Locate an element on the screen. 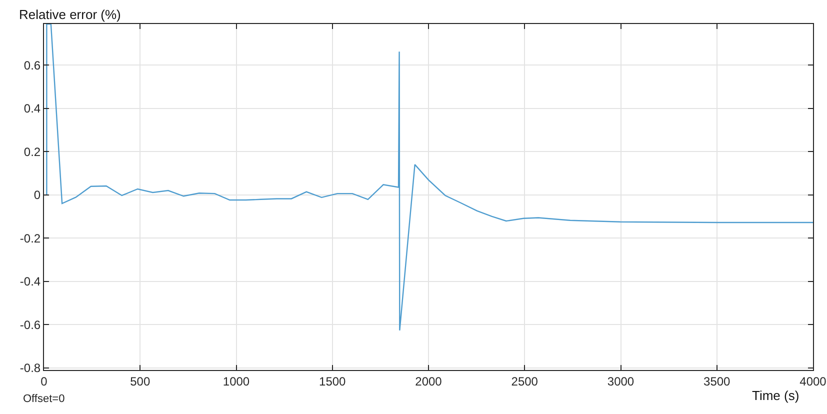 The width and height of the screenshot is (827, 414). y-tick-label: 0.2 is located at coordinates (32, 151).